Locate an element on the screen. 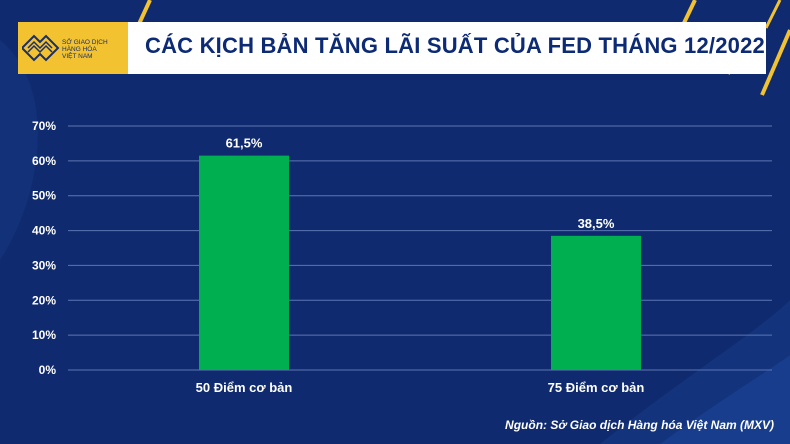 The width and height of the screenshot is (790, 444). y-tick-label: 70% is located at coordinates (44, 126).